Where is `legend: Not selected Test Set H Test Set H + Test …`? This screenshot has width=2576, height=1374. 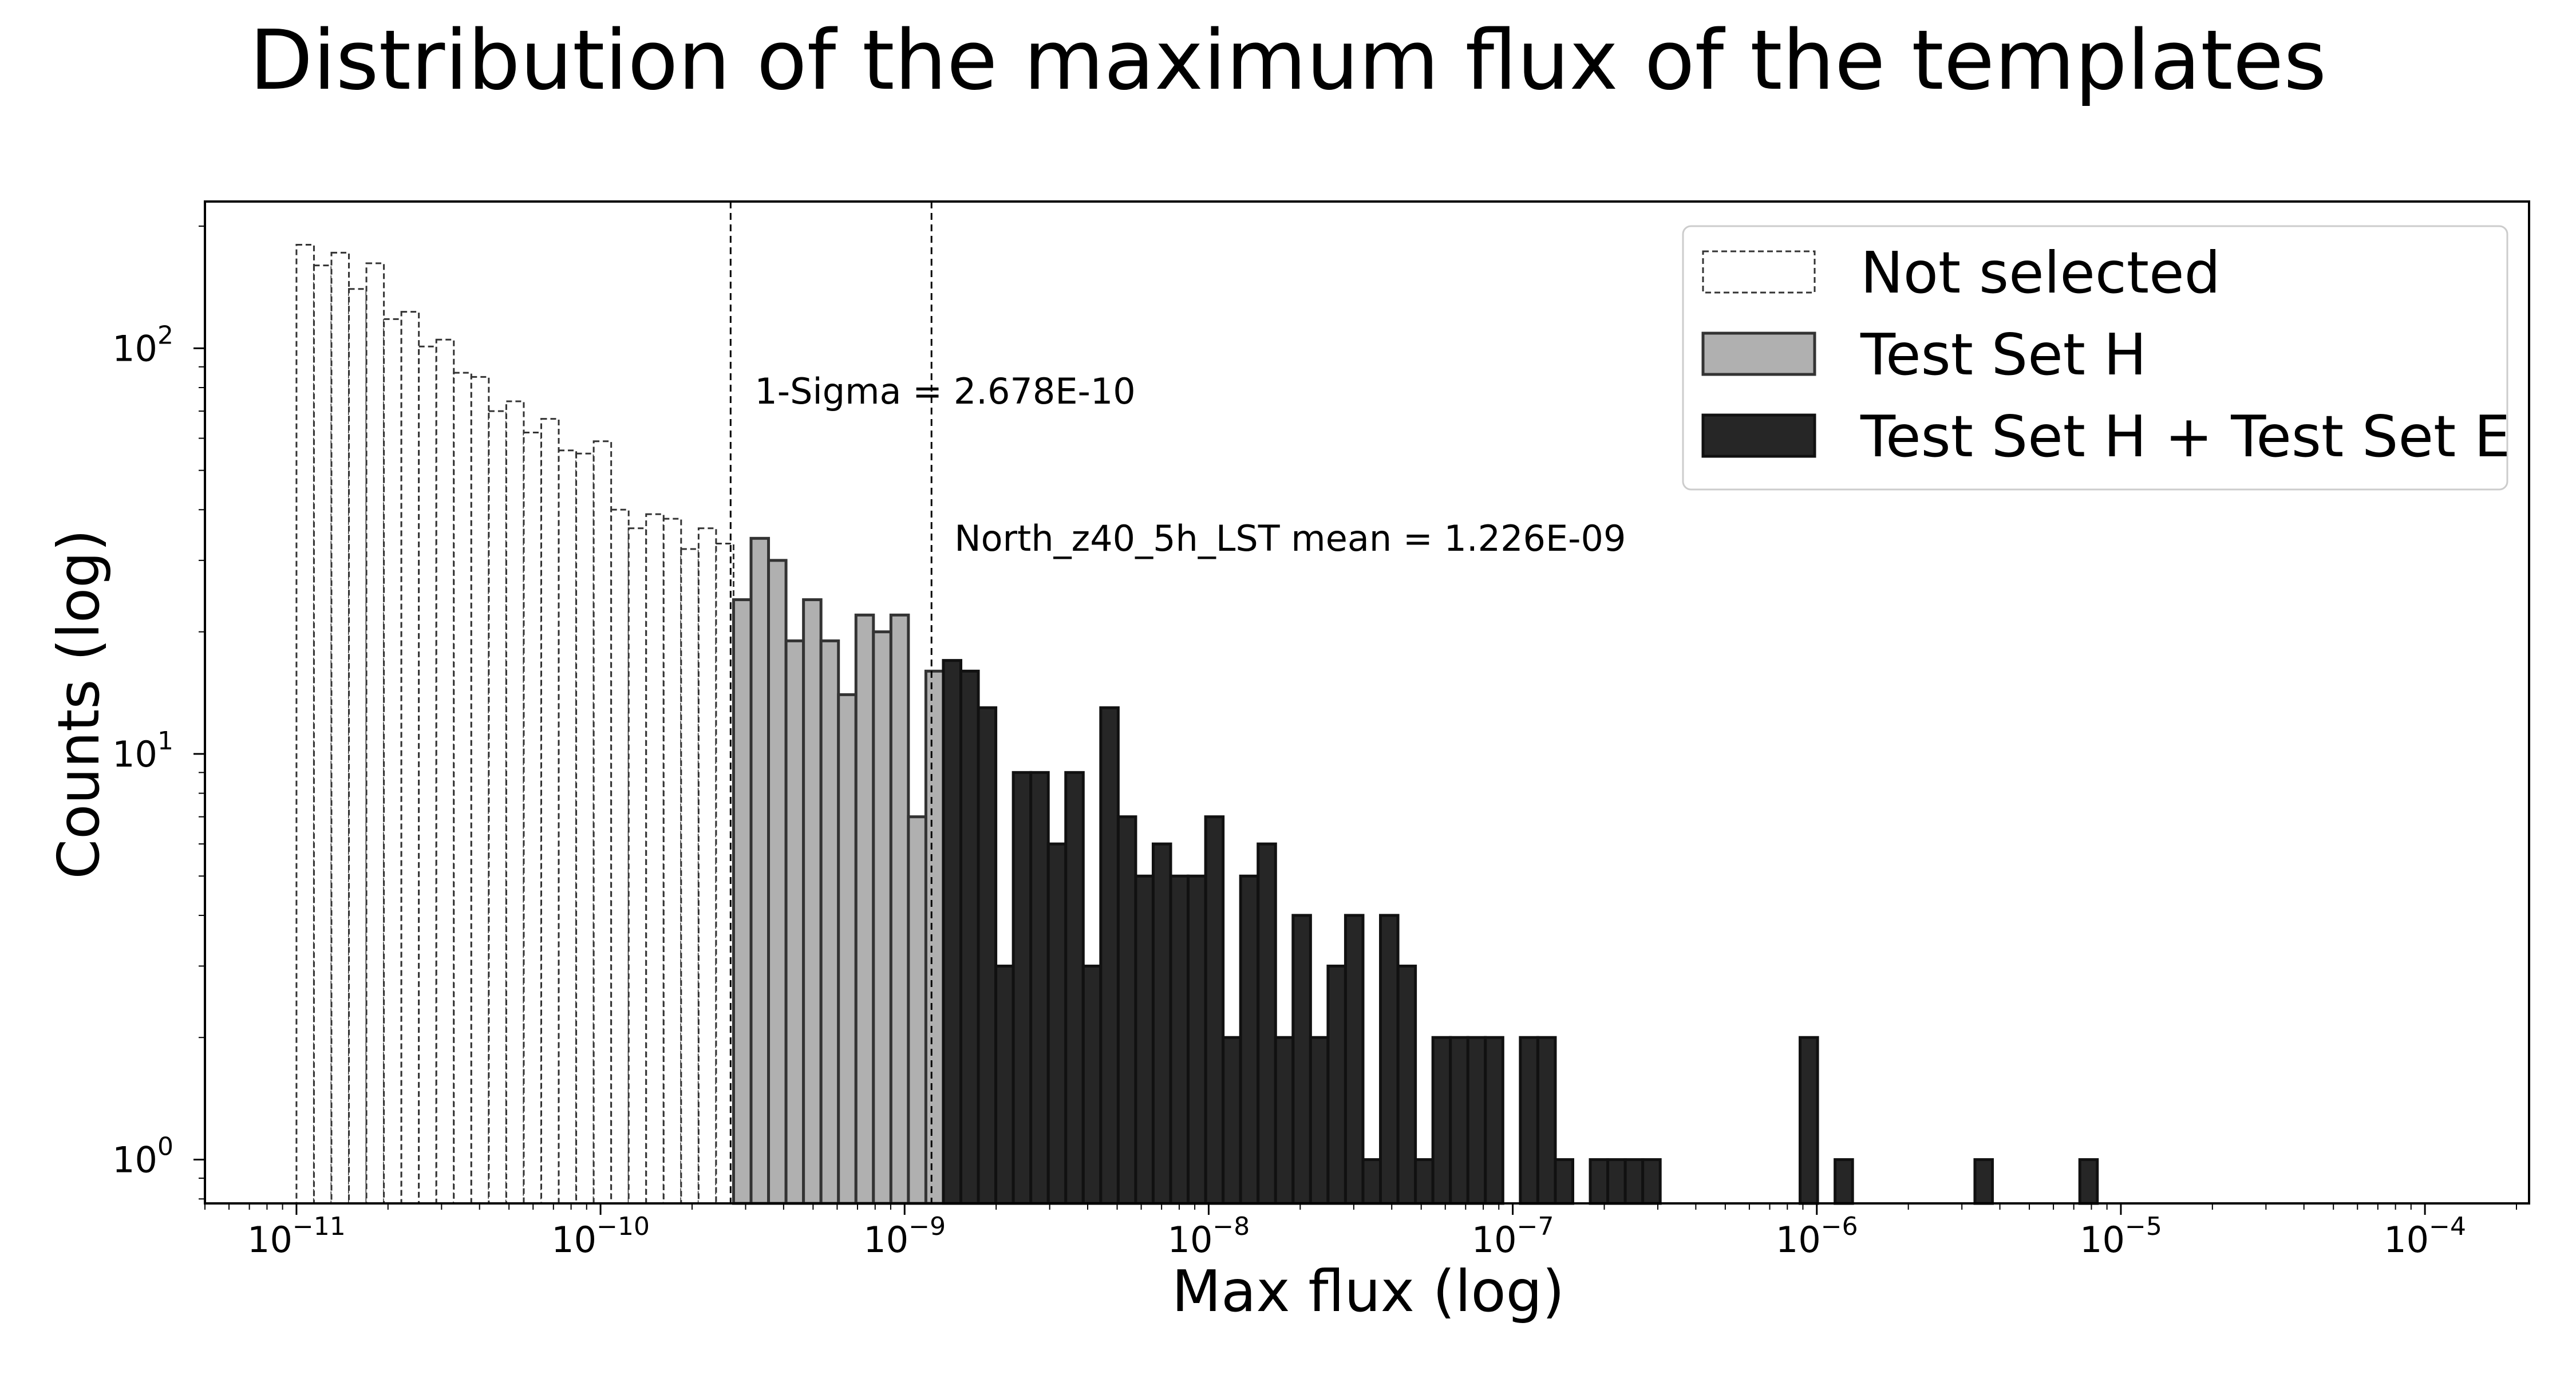
legend: Not selected Test Set H Test Set H + Test … is located at coordinates (2096, 358).